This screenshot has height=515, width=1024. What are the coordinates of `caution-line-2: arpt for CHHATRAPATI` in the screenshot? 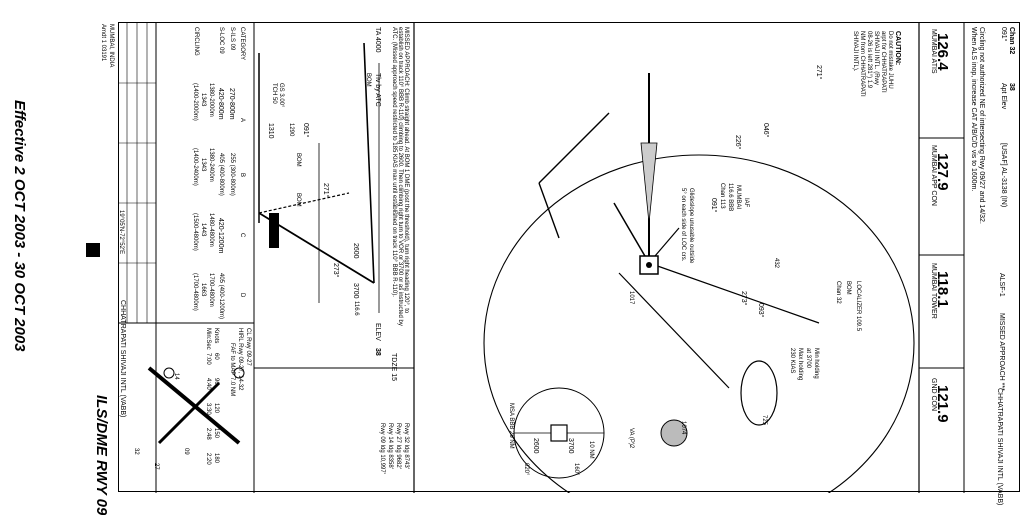 It's located at (883, 62).